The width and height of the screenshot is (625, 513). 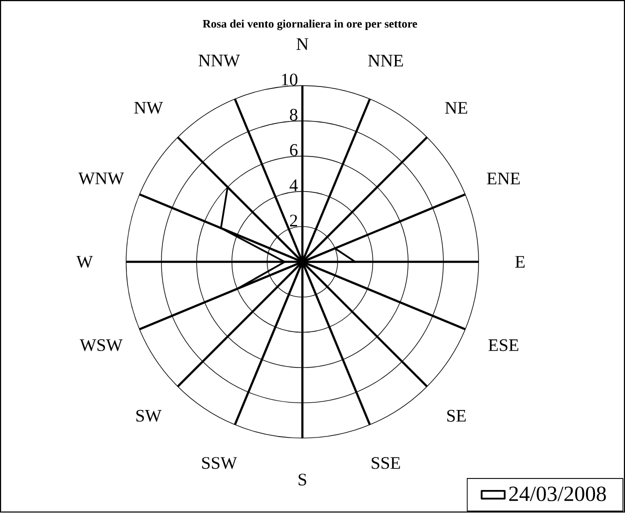 I want to click on spoke-label: WNW, so click(x=101, y=178).